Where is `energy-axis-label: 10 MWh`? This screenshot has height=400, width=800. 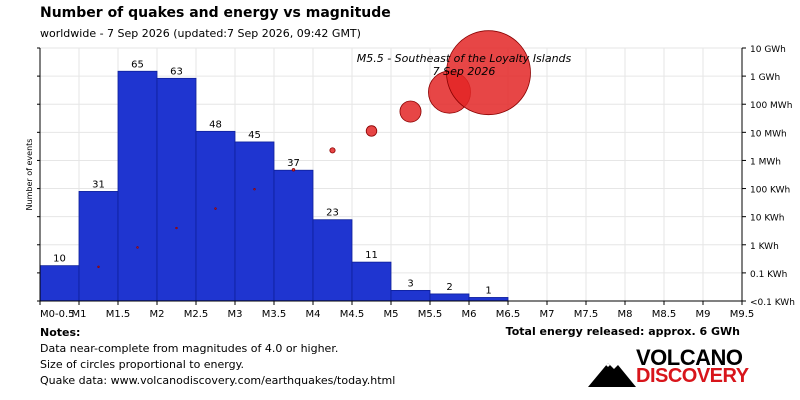 energy-axis-label: 10 MWh is located at coordinates (768, 134).